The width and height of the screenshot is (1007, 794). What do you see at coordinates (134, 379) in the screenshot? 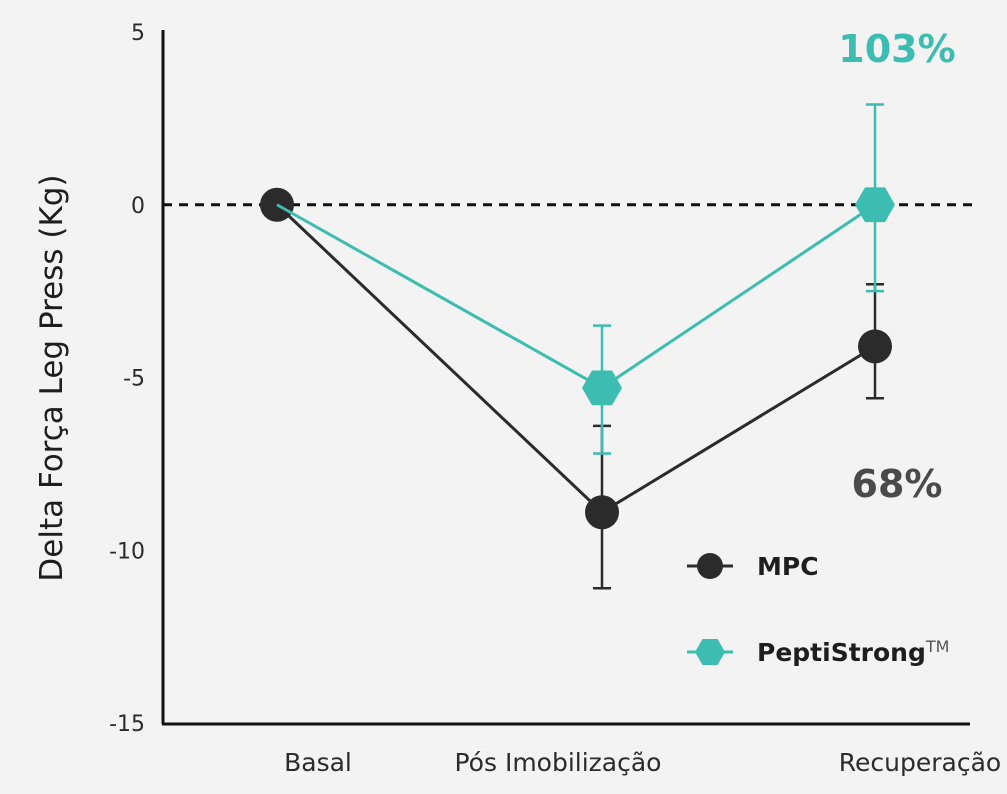
I see `y-tick-label: -5` at bounding box center [134, 379].